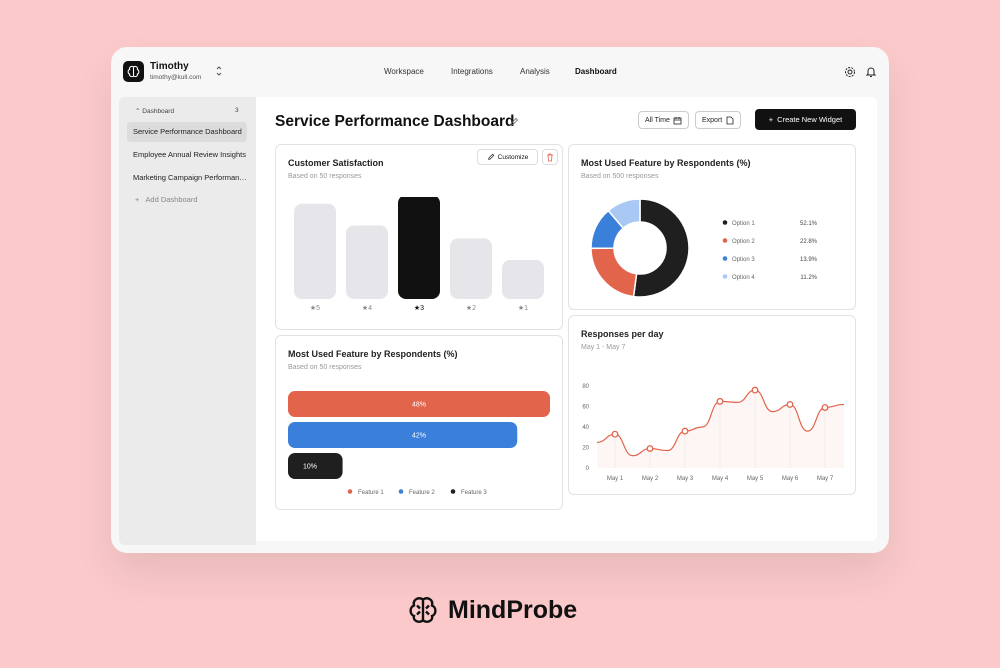  I want to click on x-tick-1: May 1, so click(615, 479).